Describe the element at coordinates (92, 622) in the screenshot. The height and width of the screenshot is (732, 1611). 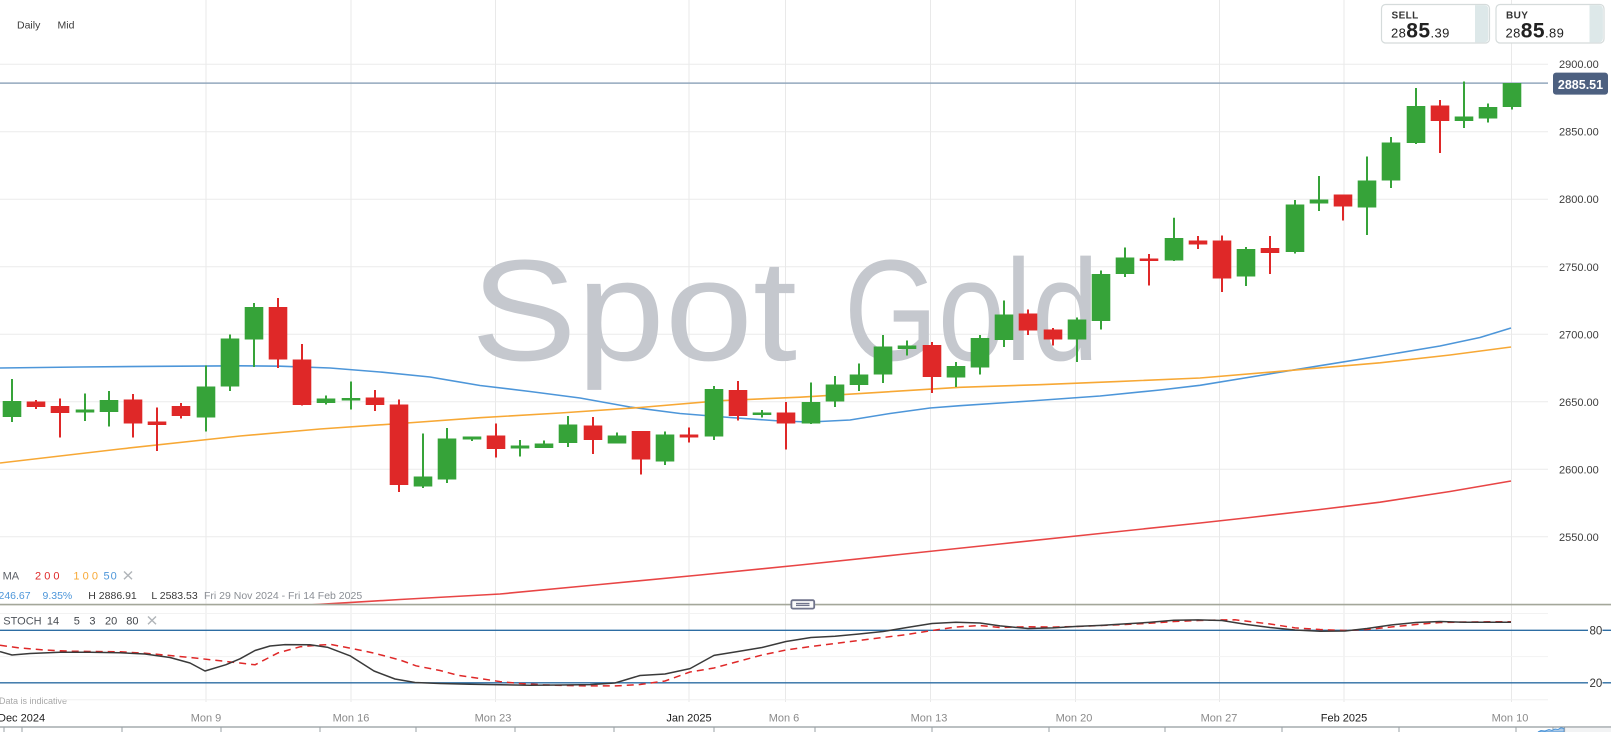
I see `svg-text: 3` at that location.